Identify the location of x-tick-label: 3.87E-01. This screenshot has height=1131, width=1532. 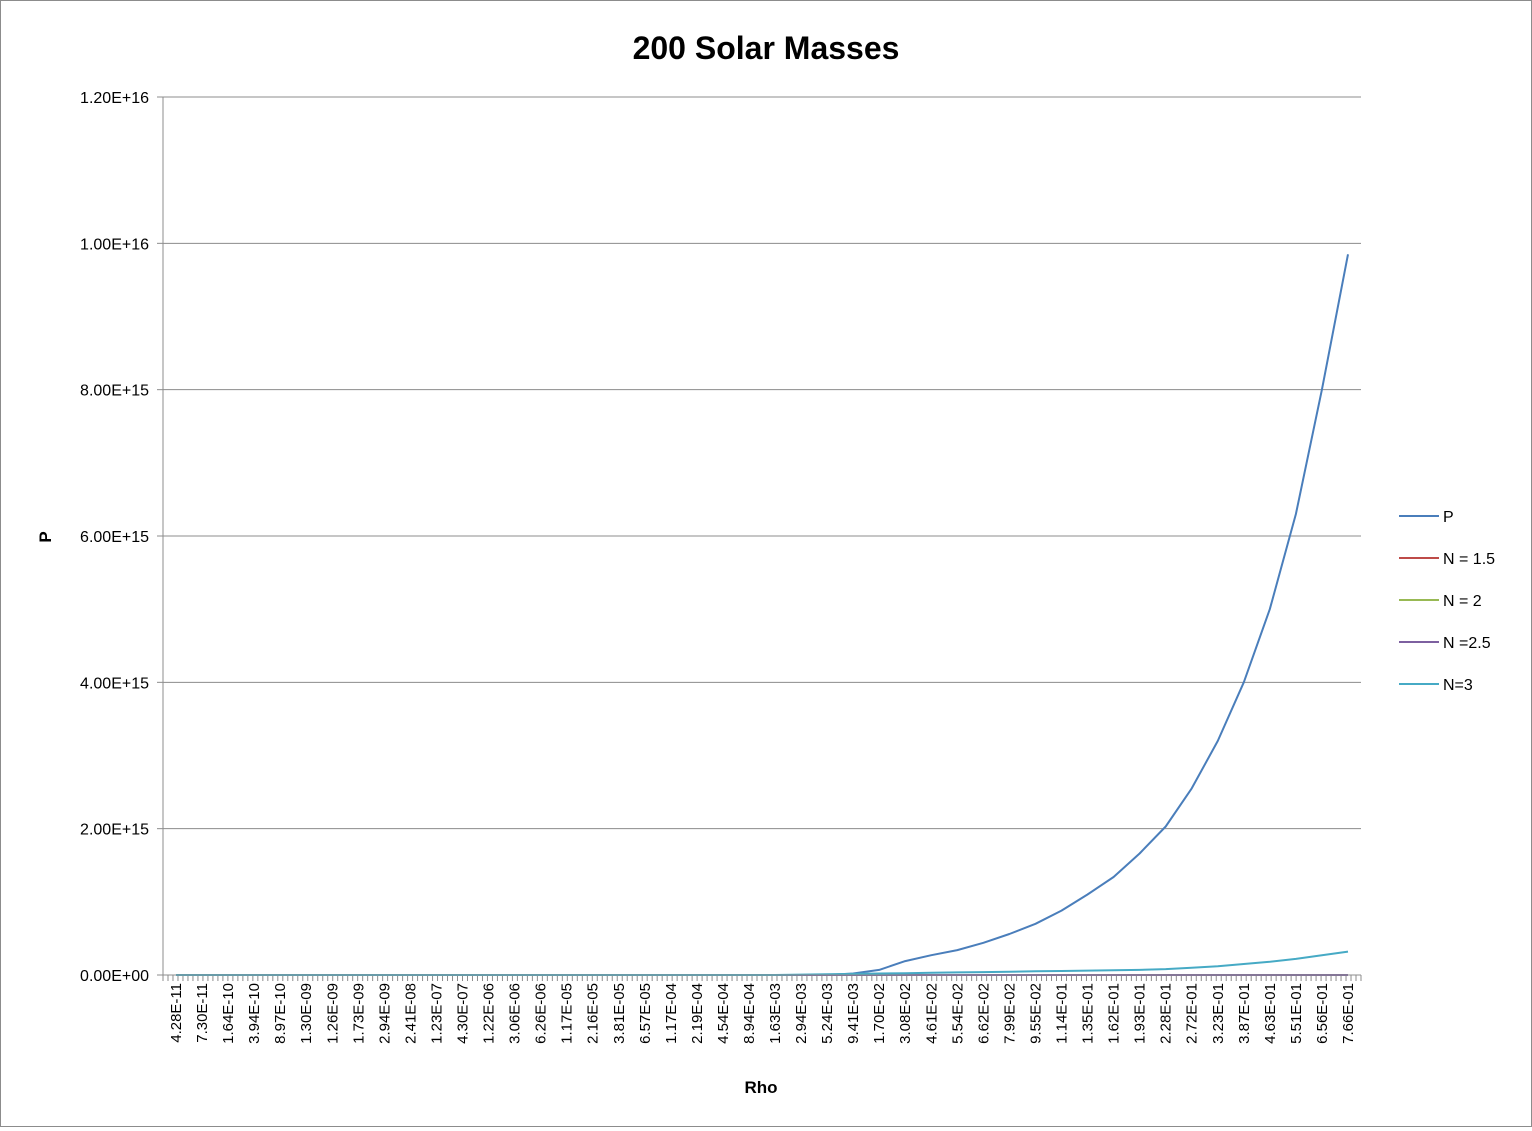
(1244, 1013).